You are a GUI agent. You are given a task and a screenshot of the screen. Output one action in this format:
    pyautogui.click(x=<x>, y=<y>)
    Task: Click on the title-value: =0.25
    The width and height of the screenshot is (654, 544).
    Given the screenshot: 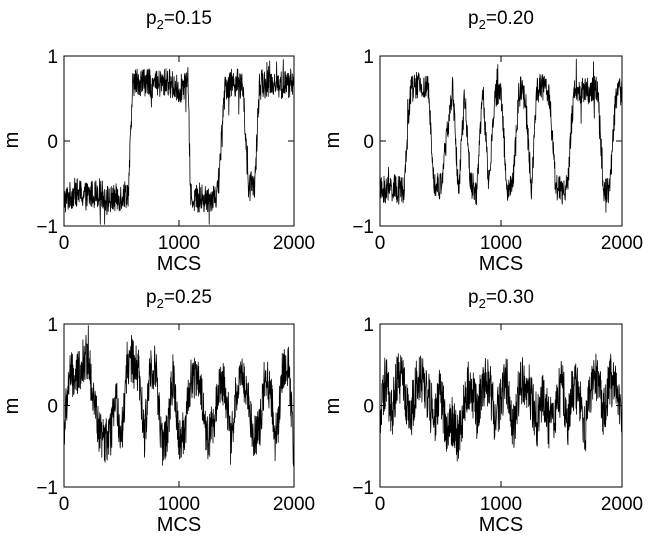 What is the action you would take?
    pyautogui.click(x=188, y=297)
    